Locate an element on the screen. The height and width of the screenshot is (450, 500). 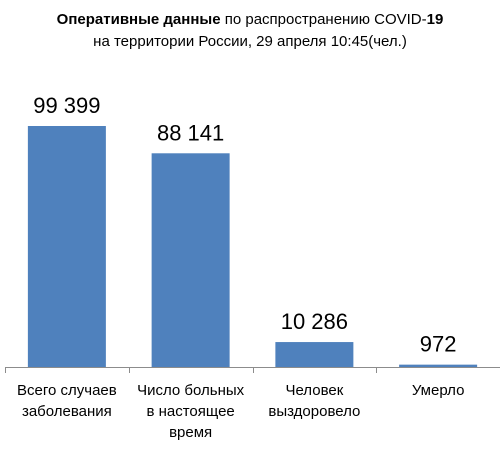
value-label-2: 88 141 is located at coordinates (190, 132).